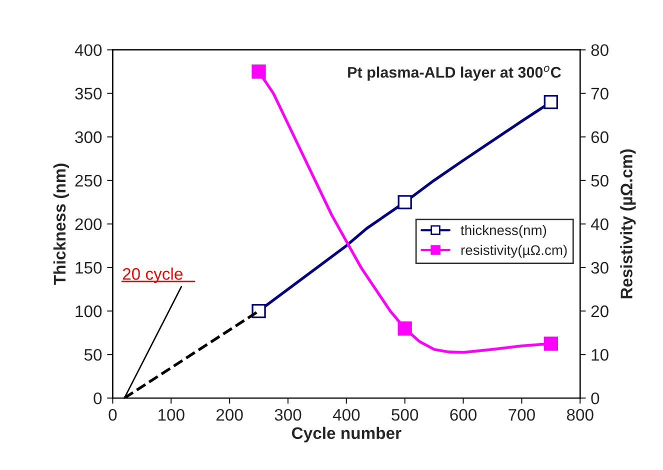 This screenshot has height=470, width=663. I want to click on x-tick-label: 100, so click(171, 414).